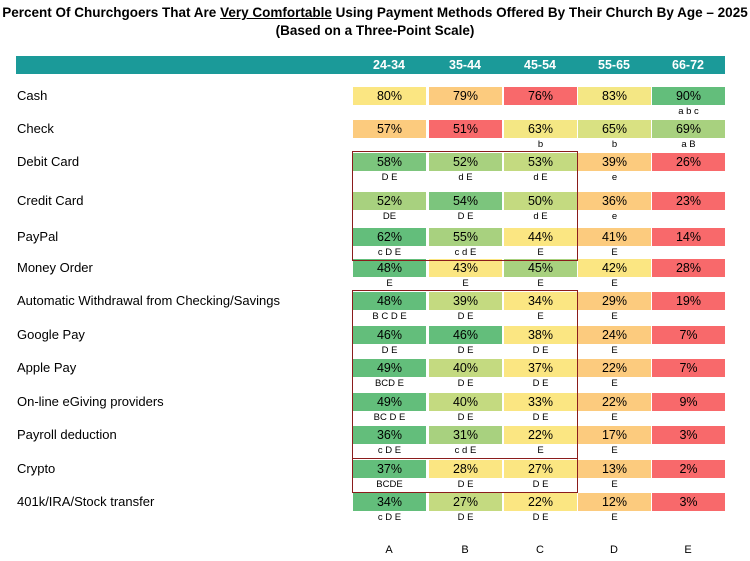  What do you see at coordinates (688, 368) in the screenshot?
I see `value-cell: 7%` at bounding box center [688, 368].